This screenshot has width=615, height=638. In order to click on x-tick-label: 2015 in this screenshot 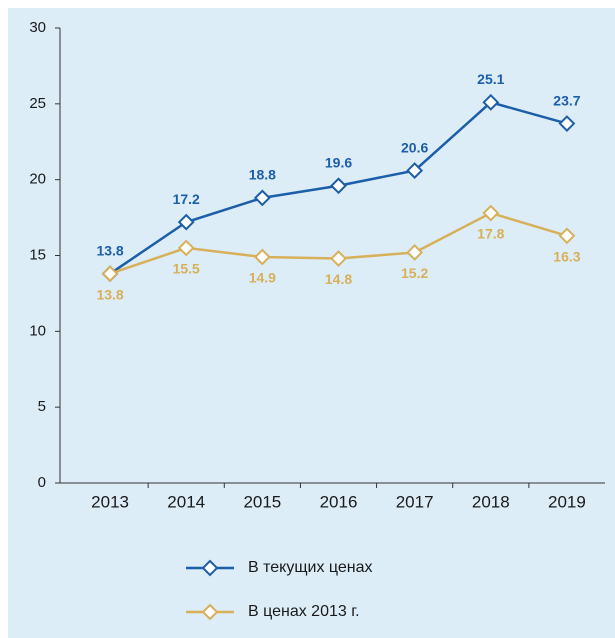, I will do `click(262, 501)`.